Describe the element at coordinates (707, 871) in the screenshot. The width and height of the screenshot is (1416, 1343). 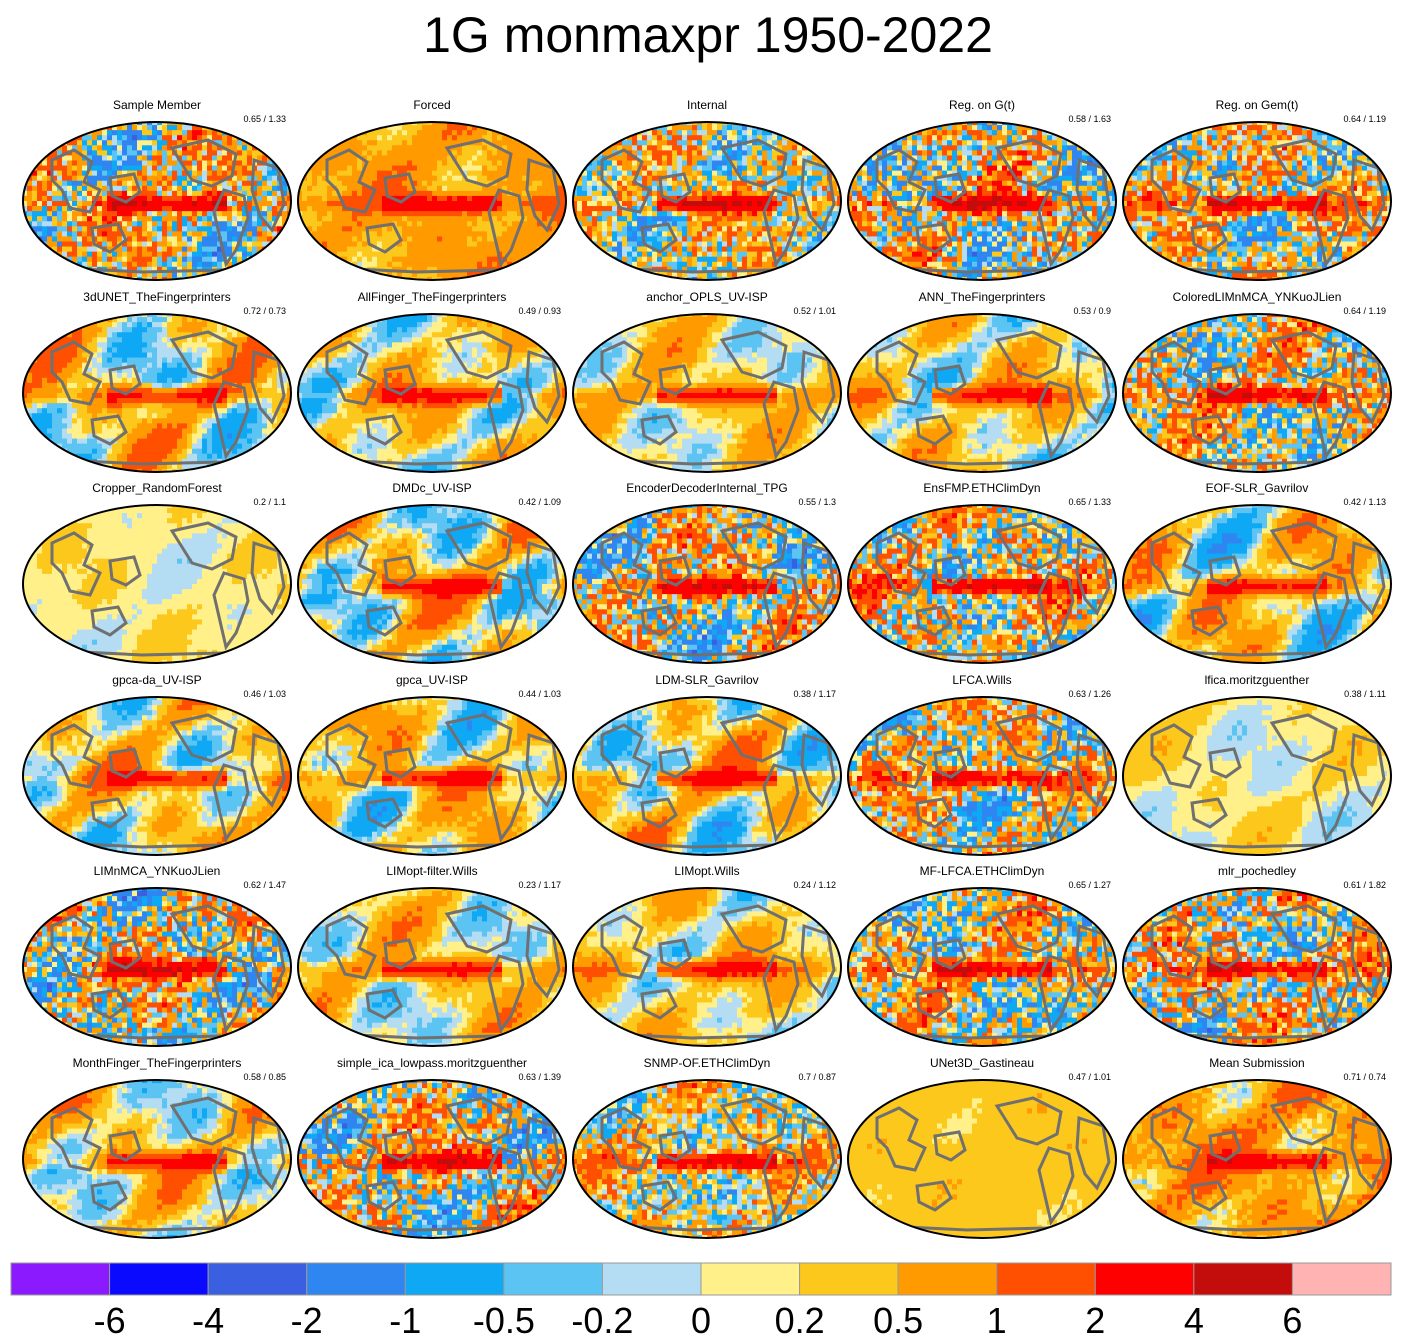
I see `panel-title: LIMopt.Wills` at that location.